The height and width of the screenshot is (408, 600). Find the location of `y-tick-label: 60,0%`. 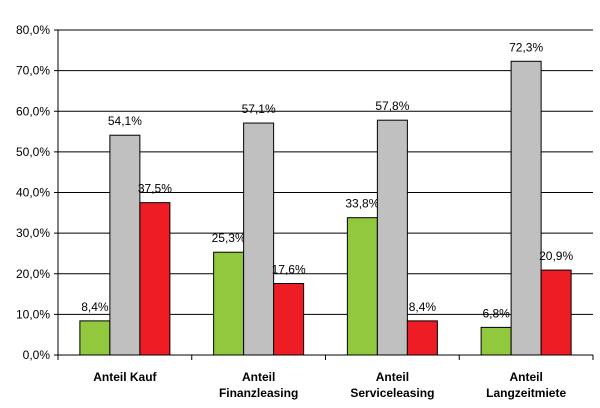

y-tick-label: 60,0% is located at coordinates (33, 111).